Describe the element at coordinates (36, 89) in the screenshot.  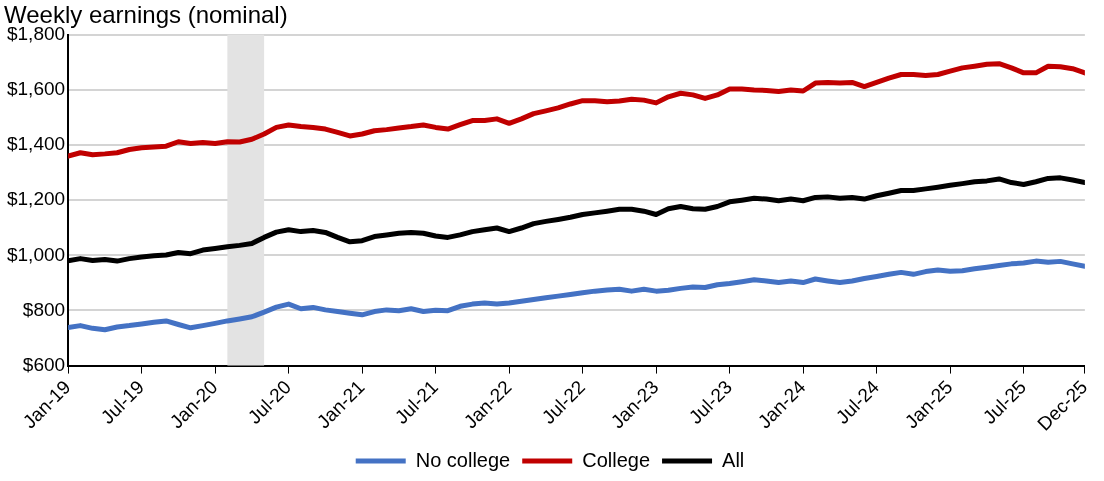
I see `y-tick-label: $1,600` at that location.